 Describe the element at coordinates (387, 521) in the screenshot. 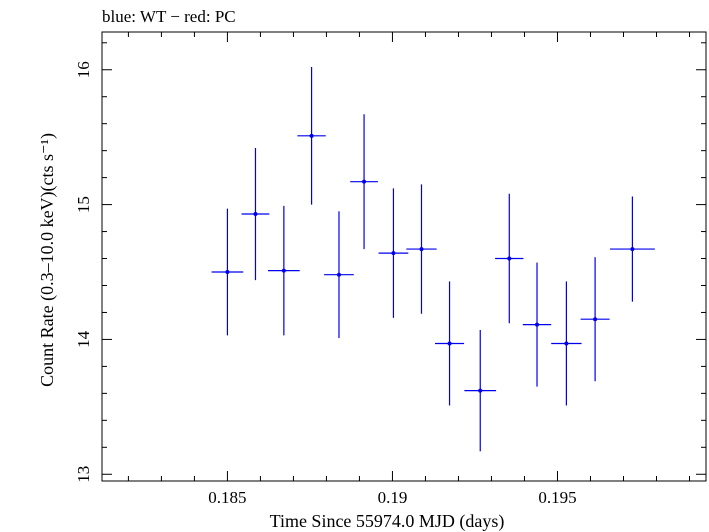

I see `x-axis-label: Time Since 55974.0 MJD (days)` at that location.